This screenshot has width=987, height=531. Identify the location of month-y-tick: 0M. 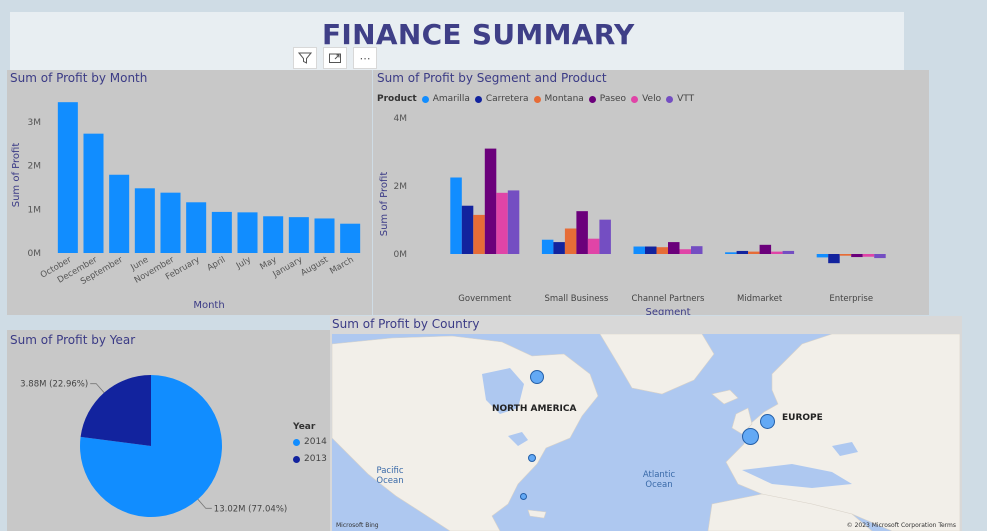
(35, 254).